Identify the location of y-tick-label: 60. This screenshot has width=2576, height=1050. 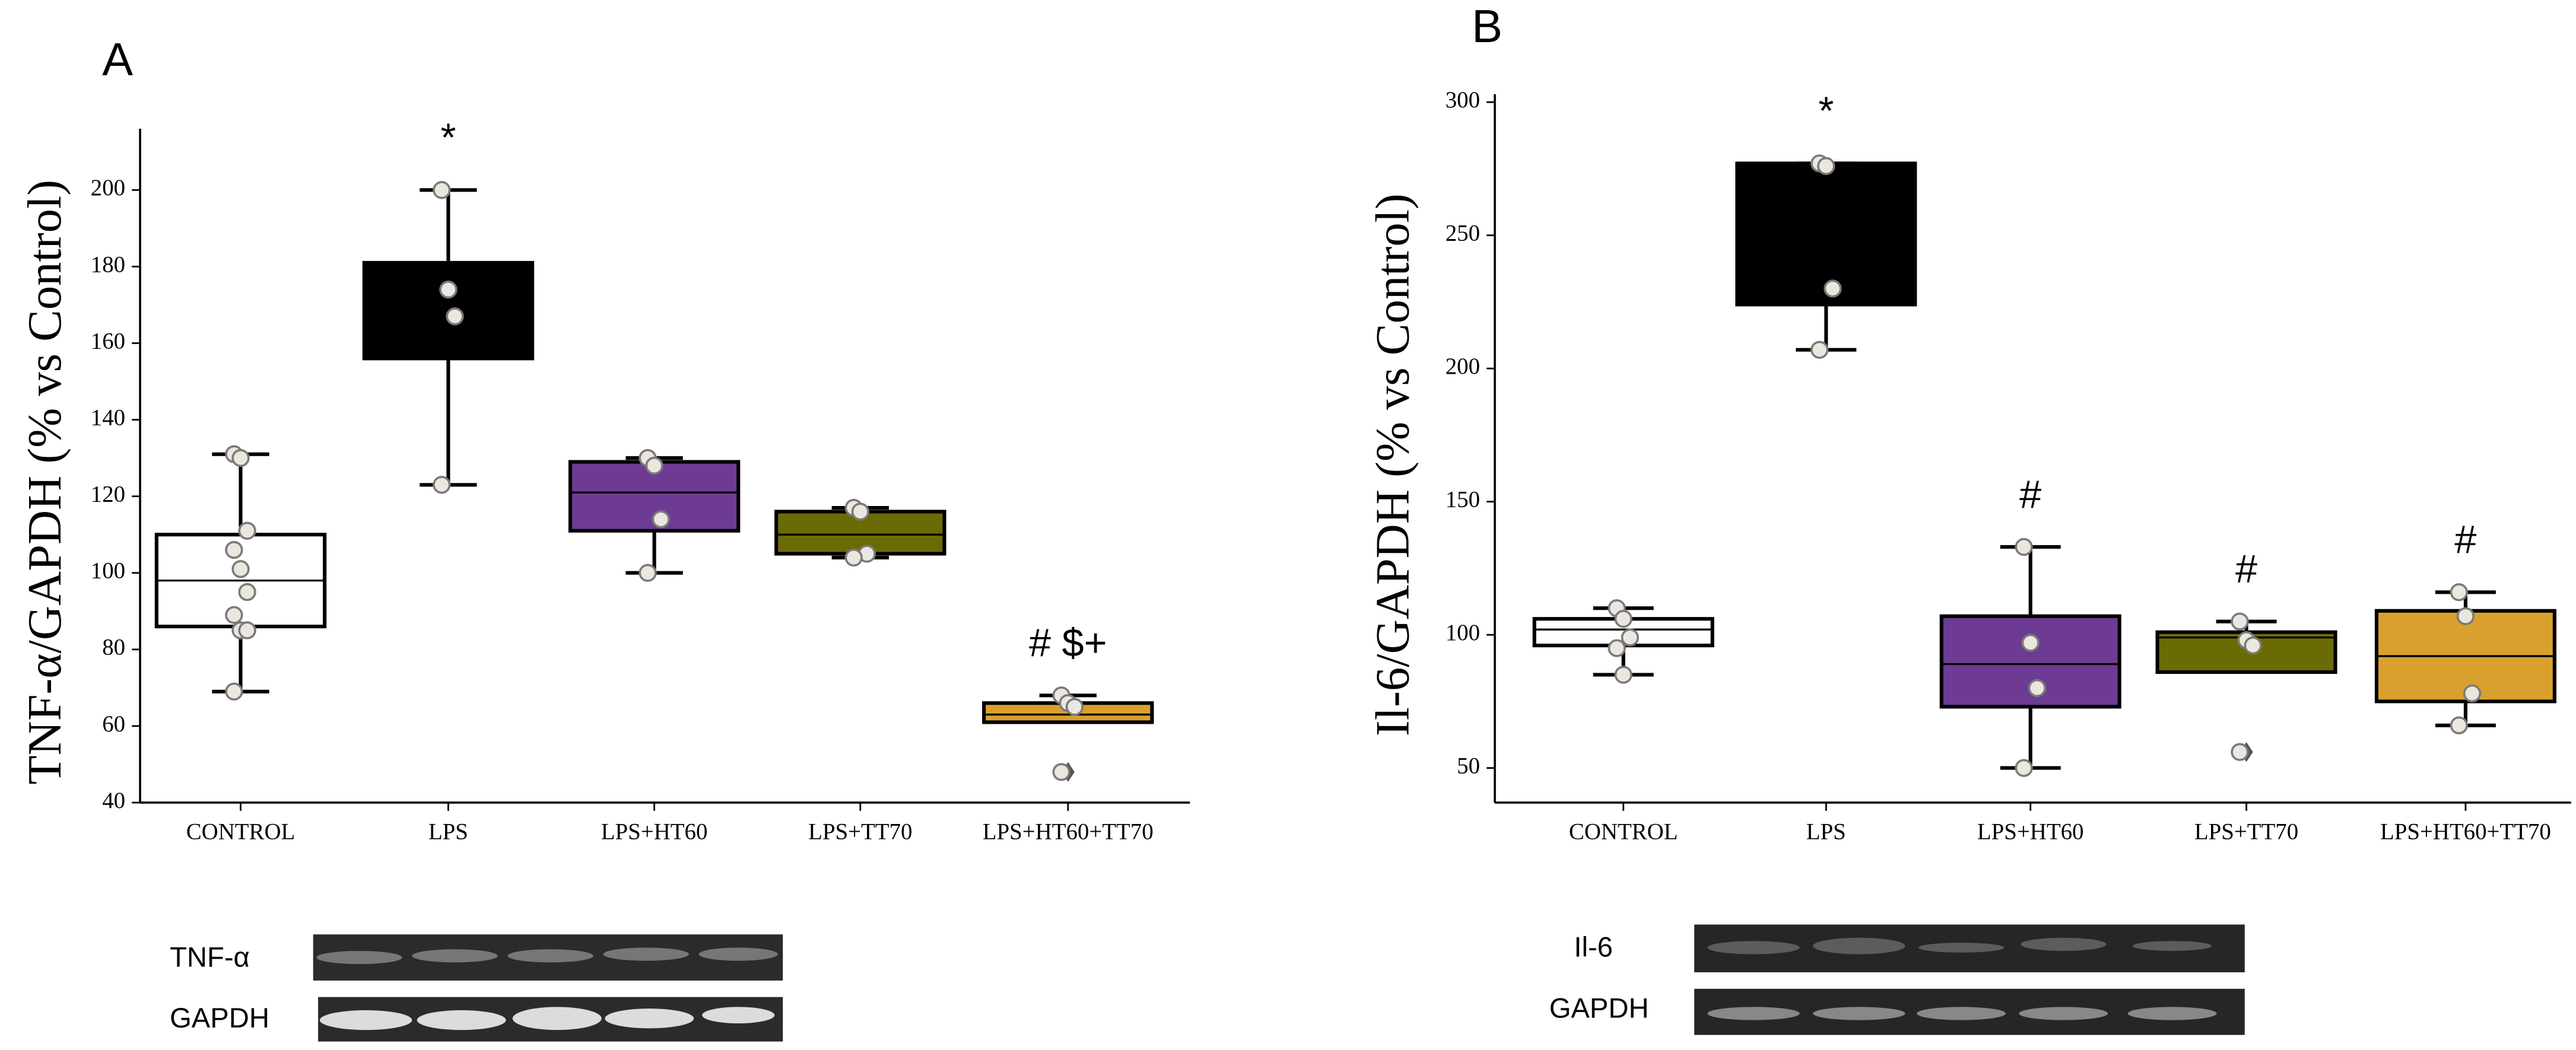
(113, 724).